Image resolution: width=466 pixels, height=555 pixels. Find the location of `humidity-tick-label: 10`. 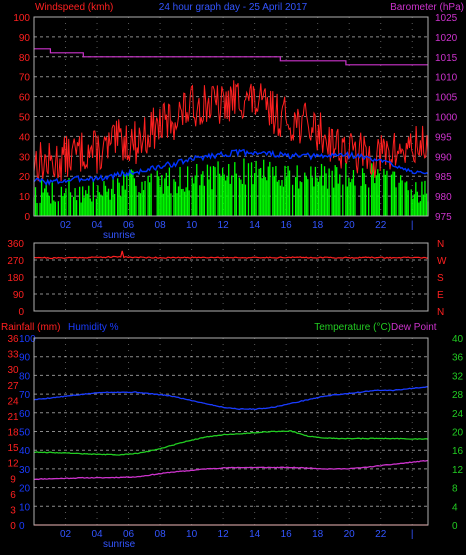

humidity-tick-label: 10 is located at coordinates (25, 507).